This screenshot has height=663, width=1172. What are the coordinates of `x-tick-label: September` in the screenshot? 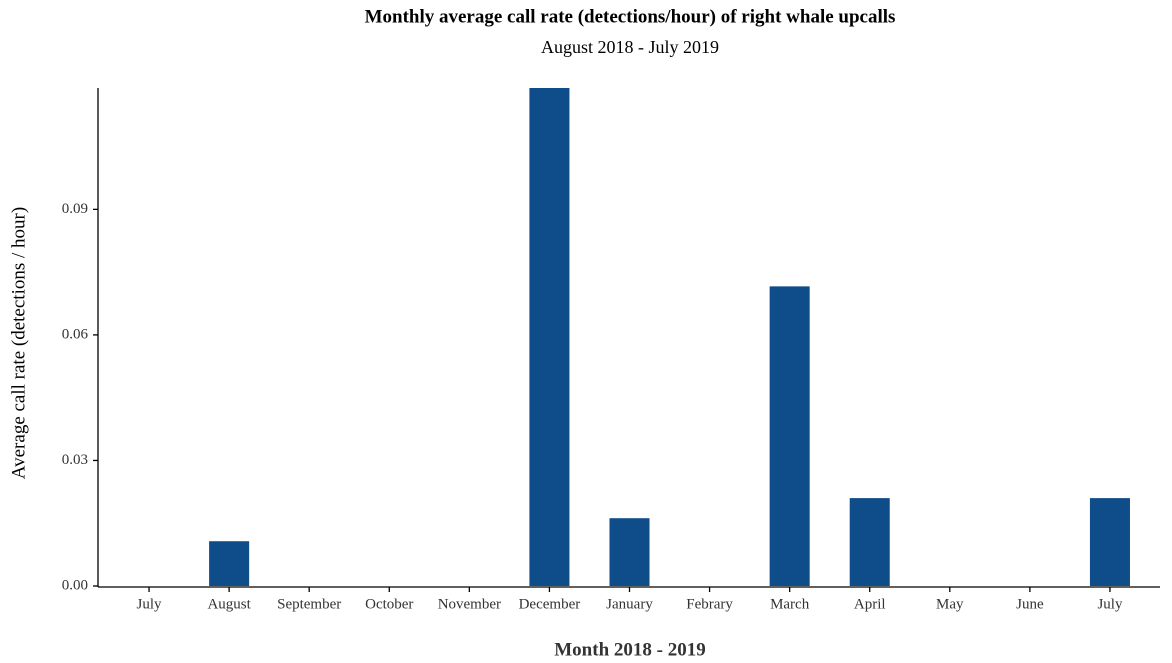 It's located at (309, 604).